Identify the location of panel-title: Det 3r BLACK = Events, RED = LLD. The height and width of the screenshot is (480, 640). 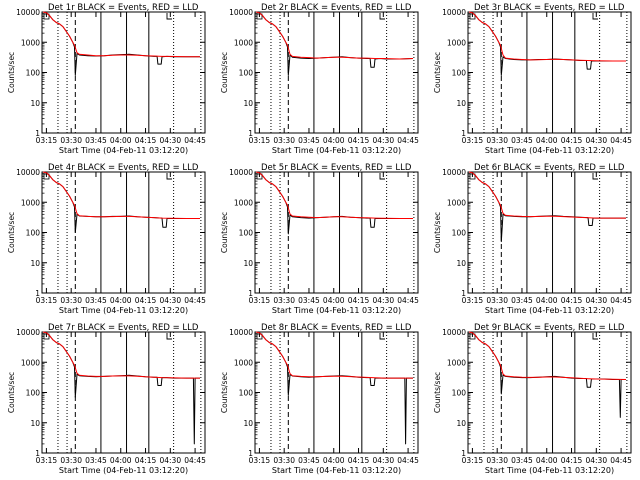
(549, 8).